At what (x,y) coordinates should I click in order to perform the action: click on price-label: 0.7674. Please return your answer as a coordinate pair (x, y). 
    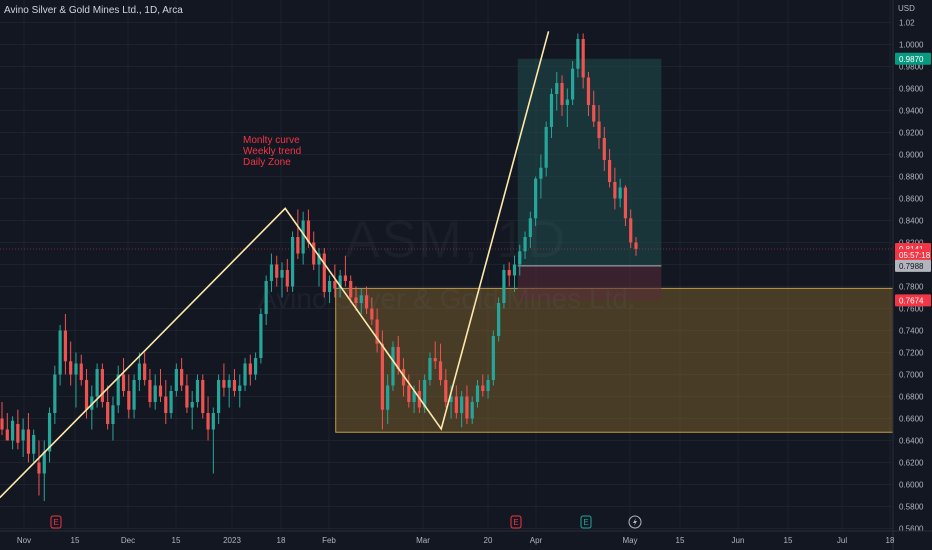
    Looking at the image, I should click on (911, 300).